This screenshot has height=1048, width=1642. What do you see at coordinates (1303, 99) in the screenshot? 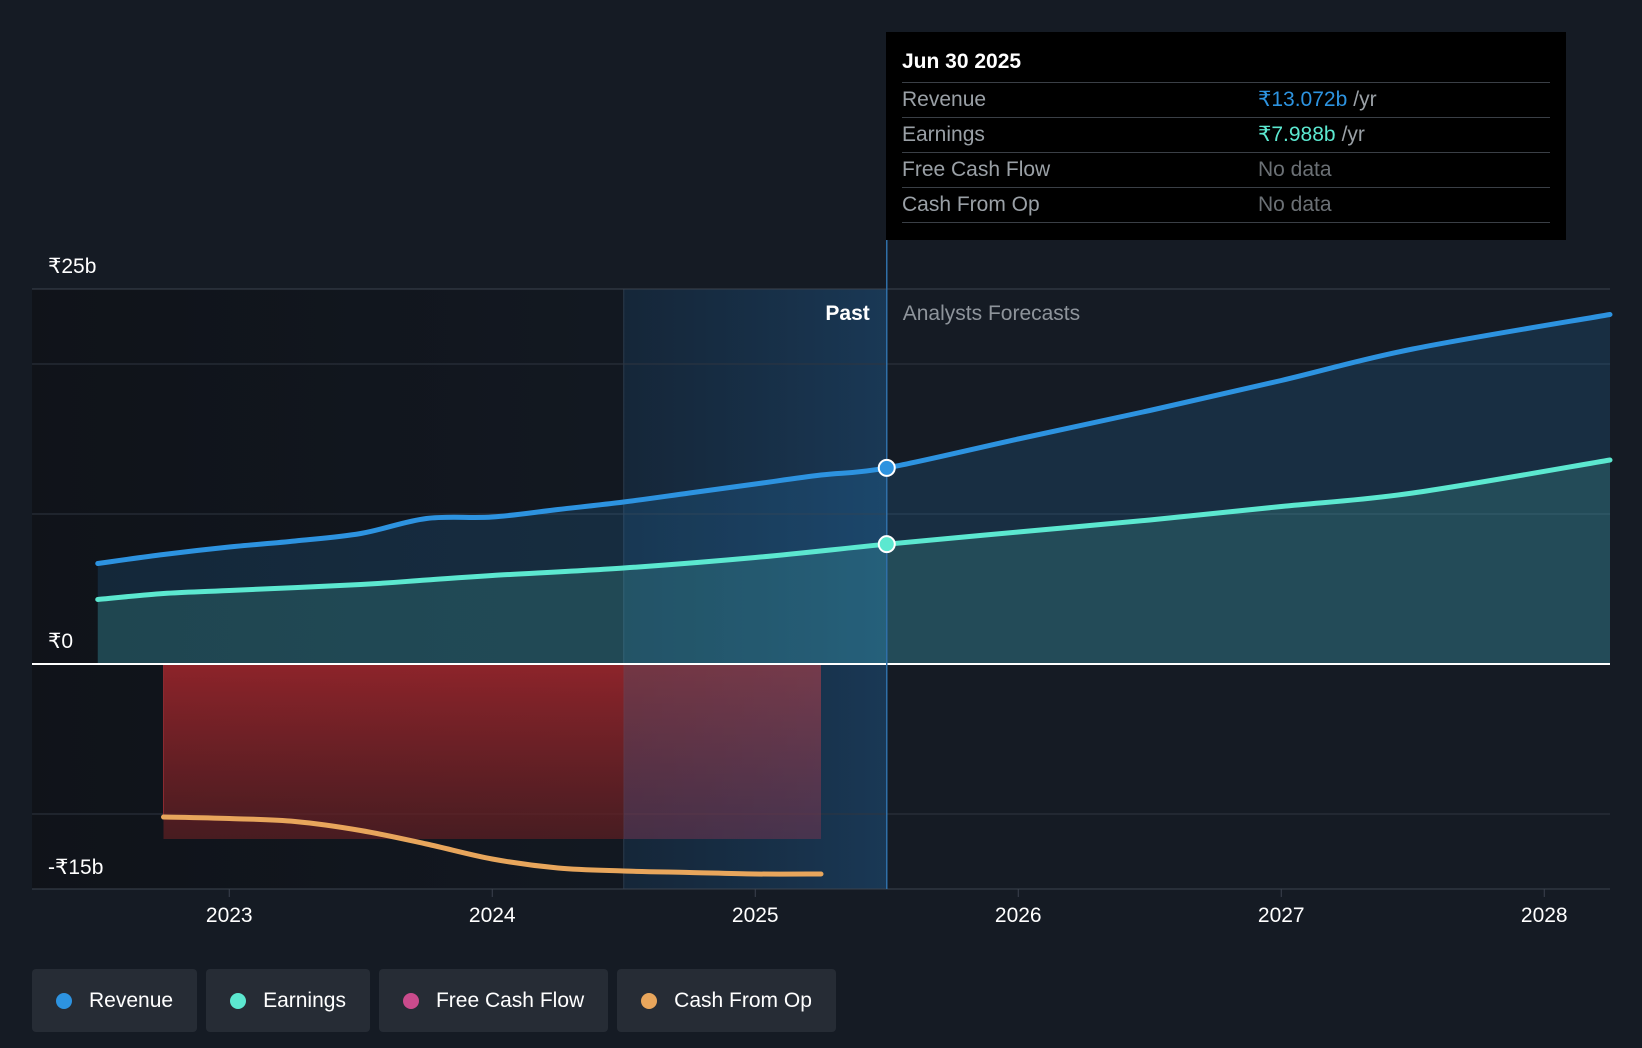
I see `tooltip-value-revenue: ₹13.072b` at bounding box center [1303, 99].